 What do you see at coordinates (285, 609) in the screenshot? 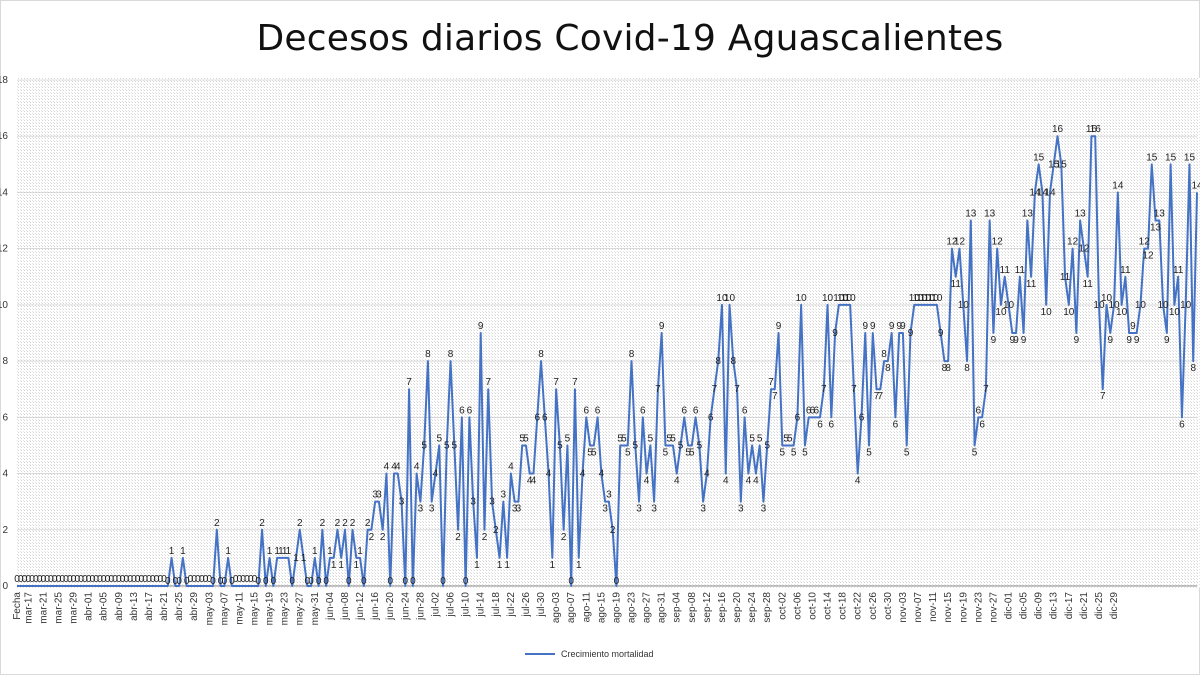
I see `x-tick-label: may-23` at bounding box center [285, 609].